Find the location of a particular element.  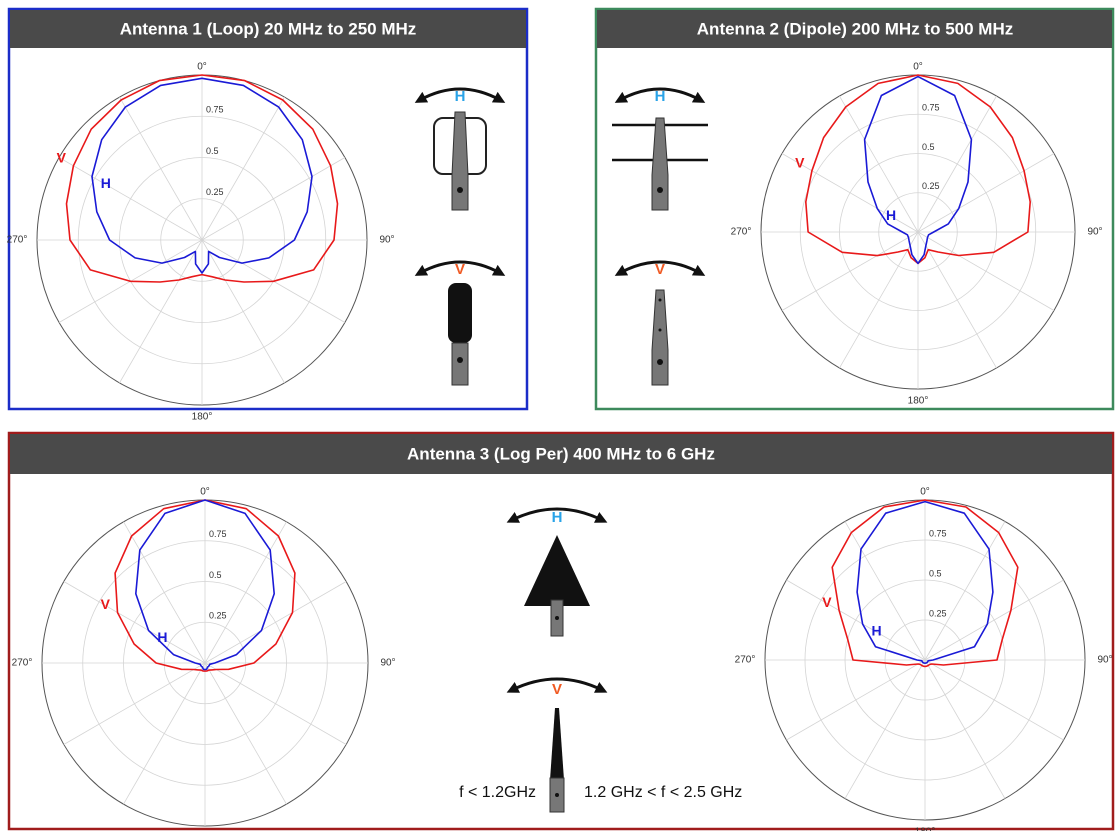

panel-title: Antenna 2 (Dipole) 200 MHz to 500 MHz is located at coordinates (855, 28).